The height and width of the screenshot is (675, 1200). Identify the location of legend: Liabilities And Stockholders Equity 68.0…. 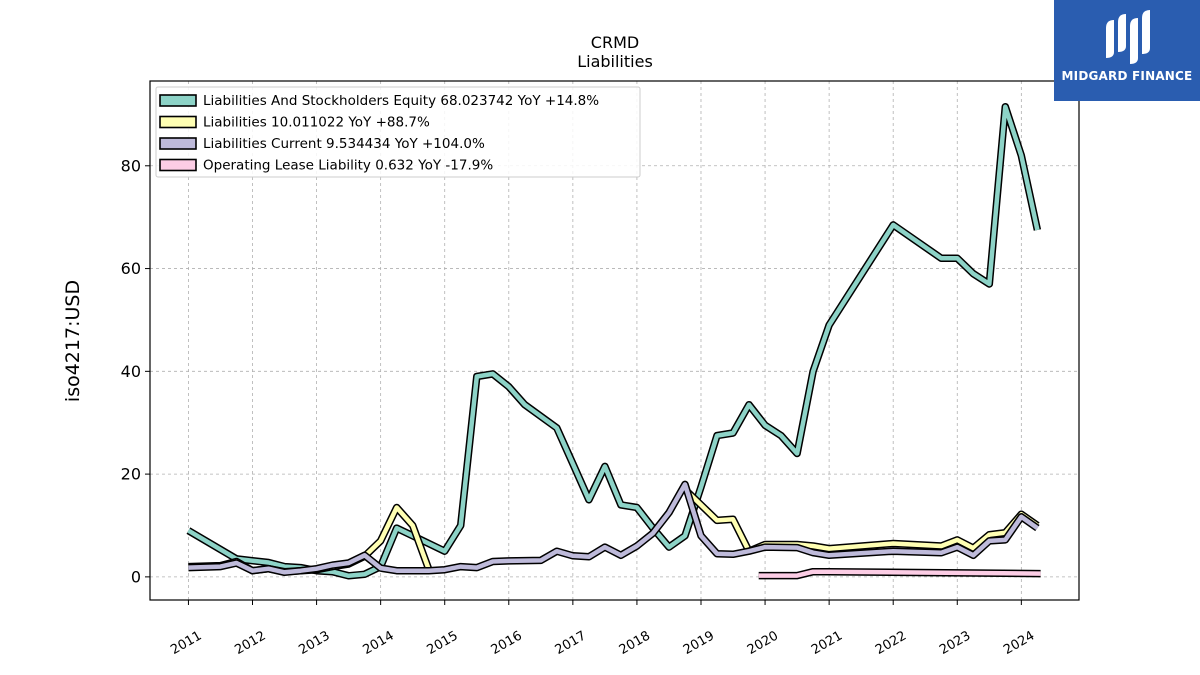
(398, 132).